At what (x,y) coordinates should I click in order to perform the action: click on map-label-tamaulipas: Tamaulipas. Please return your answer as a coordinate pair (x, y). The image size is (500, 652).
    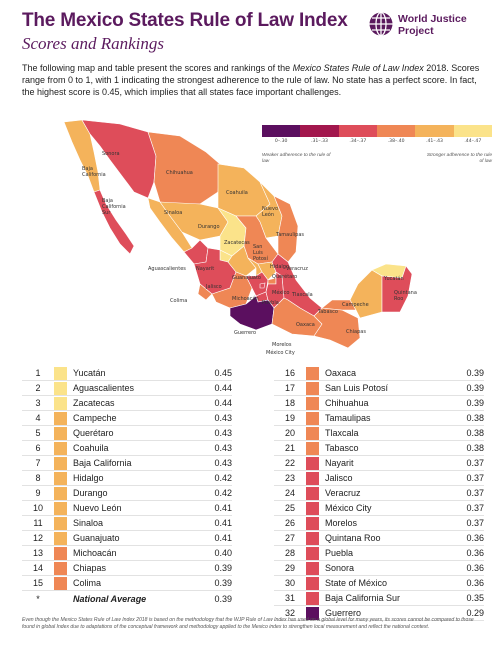
    Looking at the image, I should click on (290, 235).